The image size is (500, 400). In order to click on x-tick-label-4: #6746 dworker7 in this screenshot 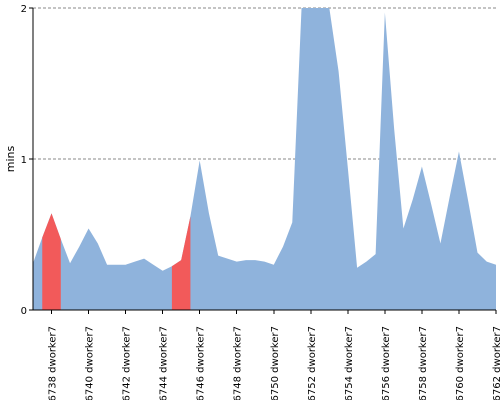, I will do `click(201, 363)`.